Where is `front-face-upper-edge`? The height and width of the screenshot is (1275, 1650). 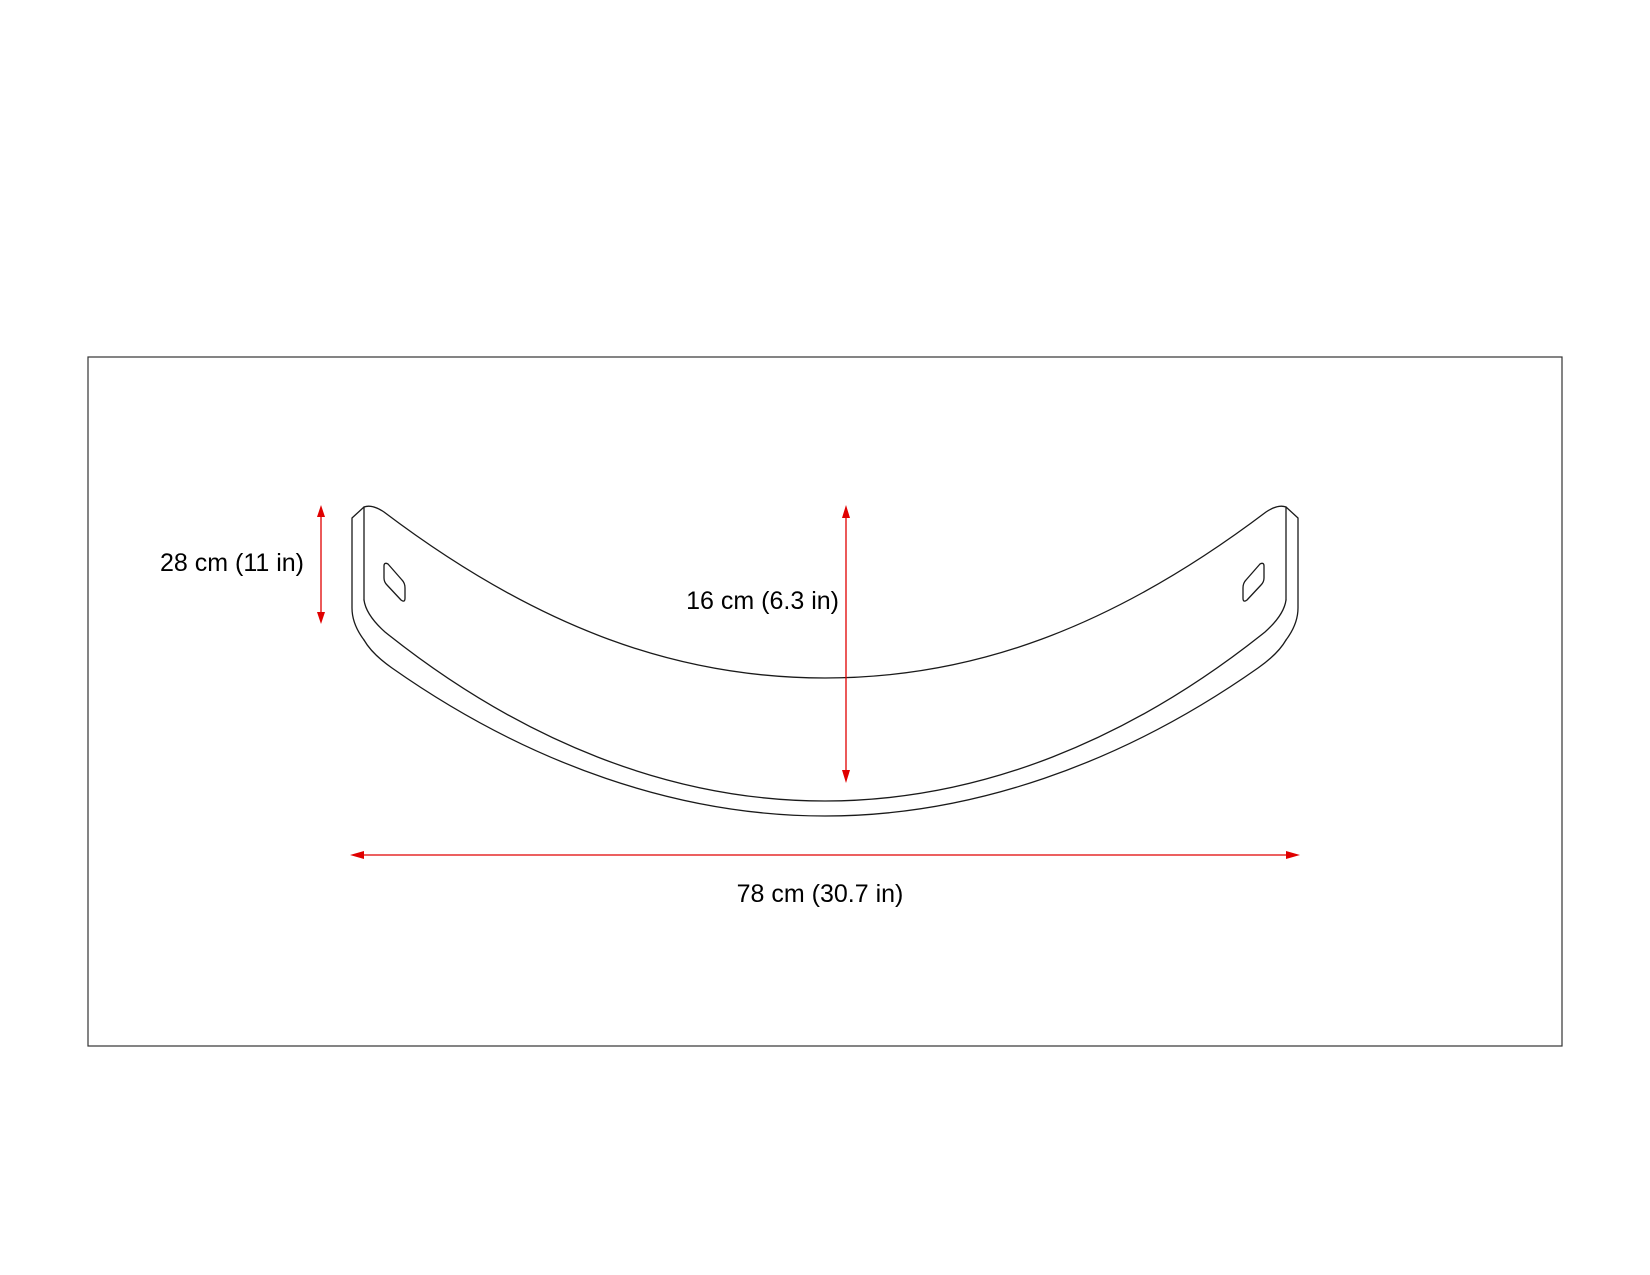 front-face-upper-edge is located at coordinates (825, 700).